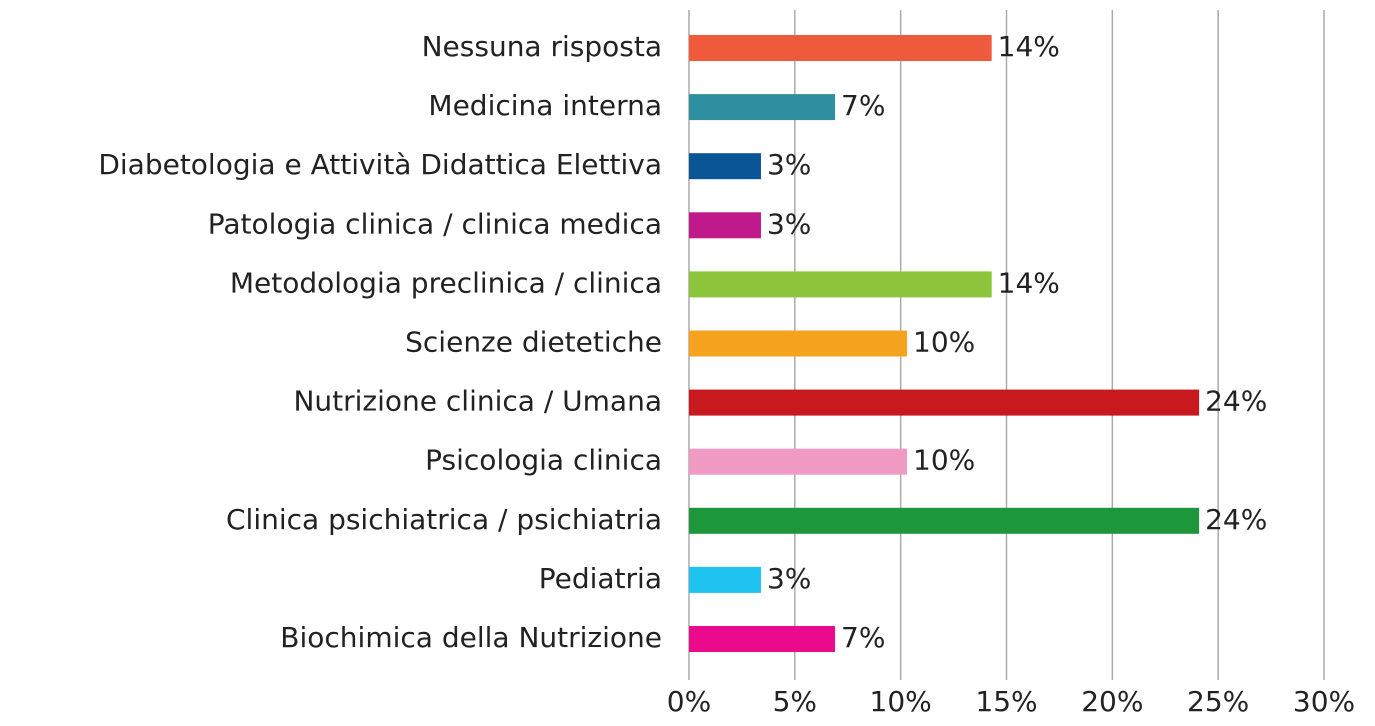 Image resolution: width=1375 pixels, height=726 pixels. Describe the element at coordinates (542, 46) in the screenshot. I see `y-tick-label: Nessuna risposta` at that location.